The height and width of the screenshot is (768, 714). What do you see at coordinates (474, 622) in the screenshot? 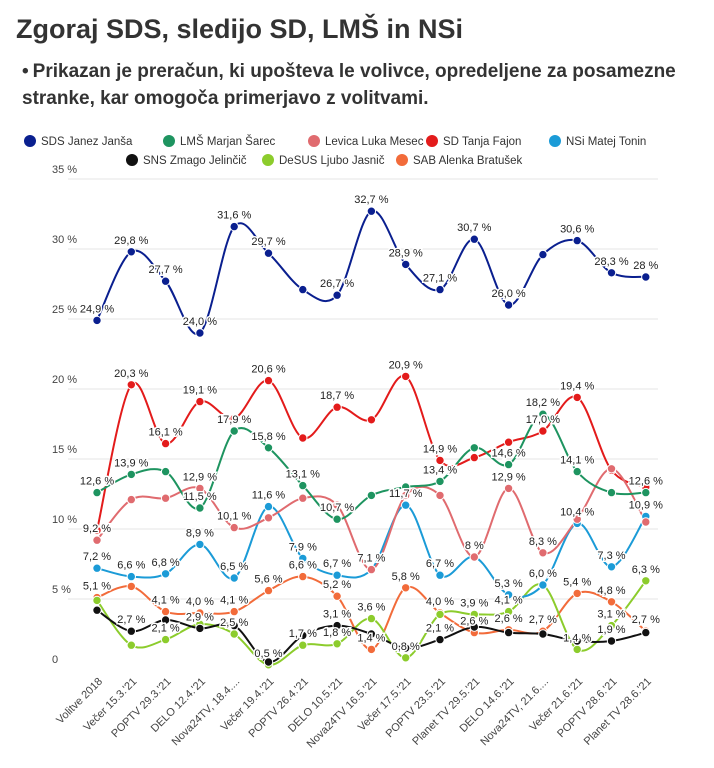
I see `data-label: 2,6 %` at bounding box center [474, 622].